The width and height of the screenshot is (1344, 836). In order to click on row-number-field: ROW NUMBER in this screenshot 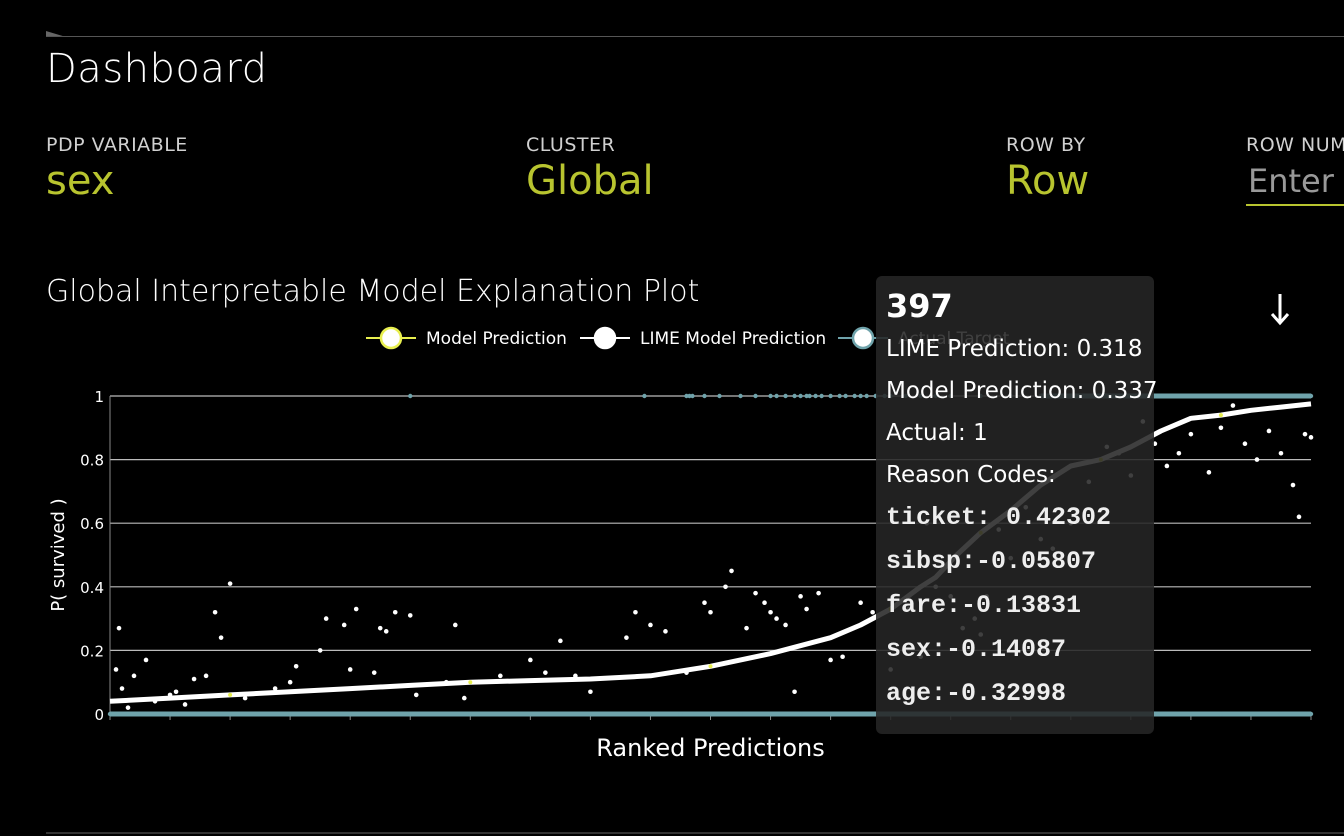, I will do `click(1295, 170)`.